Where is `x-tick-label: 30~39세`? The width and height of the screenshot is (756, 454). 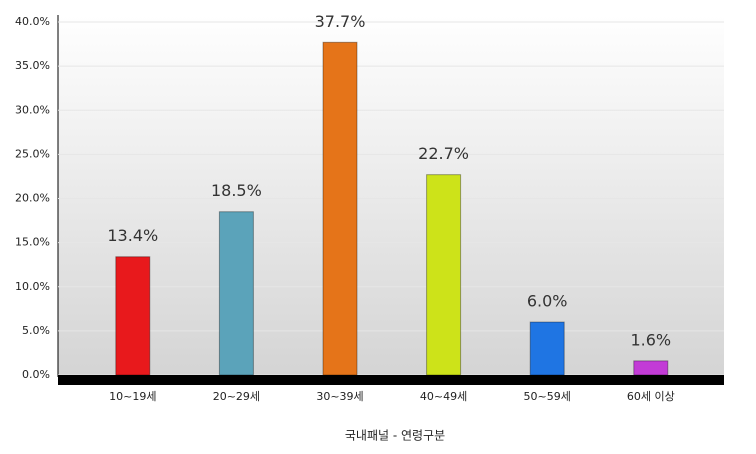 x-tick-label: 30~39세 is located at coordinates (339, 396).